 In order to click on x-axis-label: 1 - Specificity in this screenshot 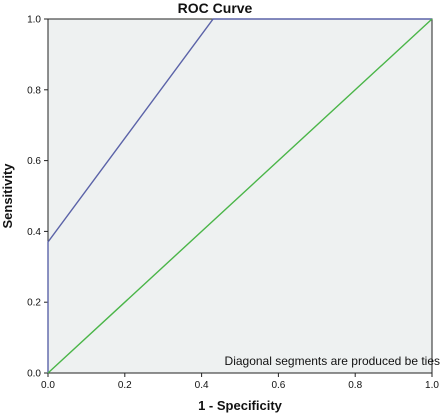, I will do `click(240, 405)`.